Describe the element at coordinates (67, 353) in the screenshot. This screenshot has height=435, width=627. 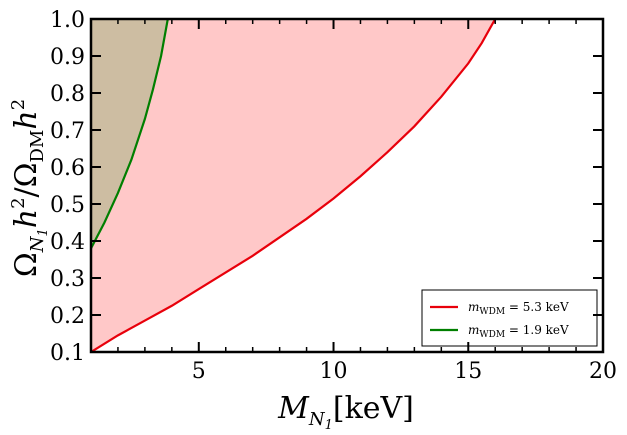
I see `y-tick-label: 0.1` at that location.